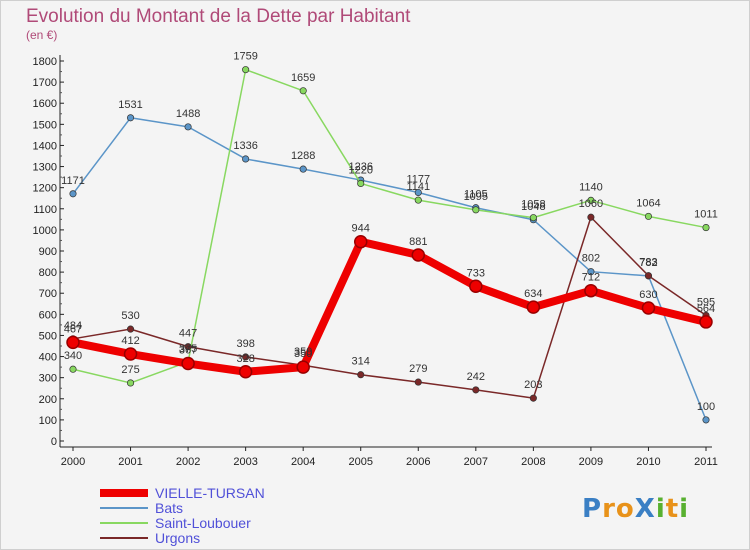 Image resolution: width=750 pixels, height=550 pixels. Describe the element at coordinates (648, 263) in the screenshot. I see `data-label-bats: 782` at that location.